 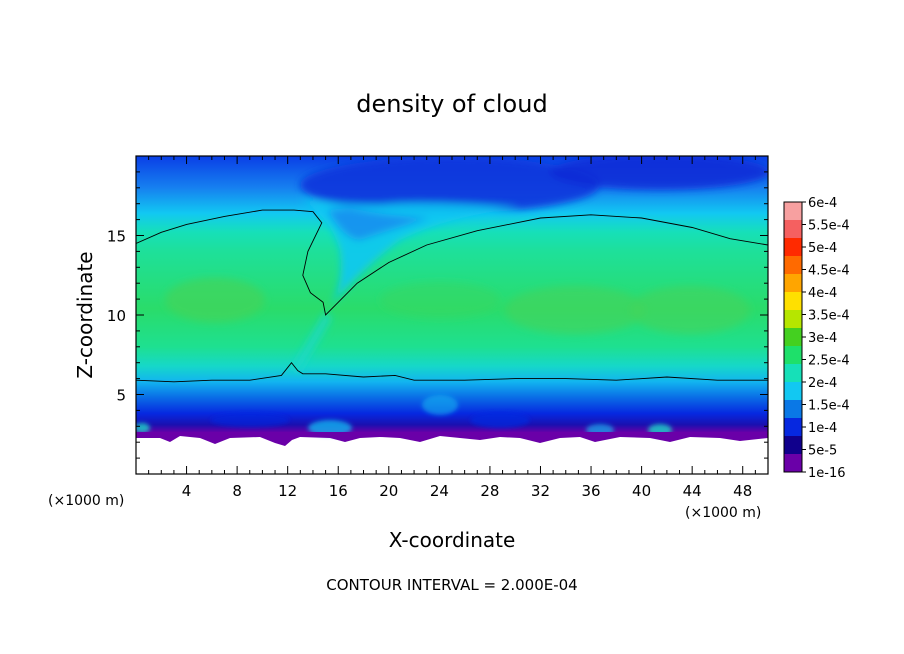 I want to click on contour-lower, so click(x=452, y=372).